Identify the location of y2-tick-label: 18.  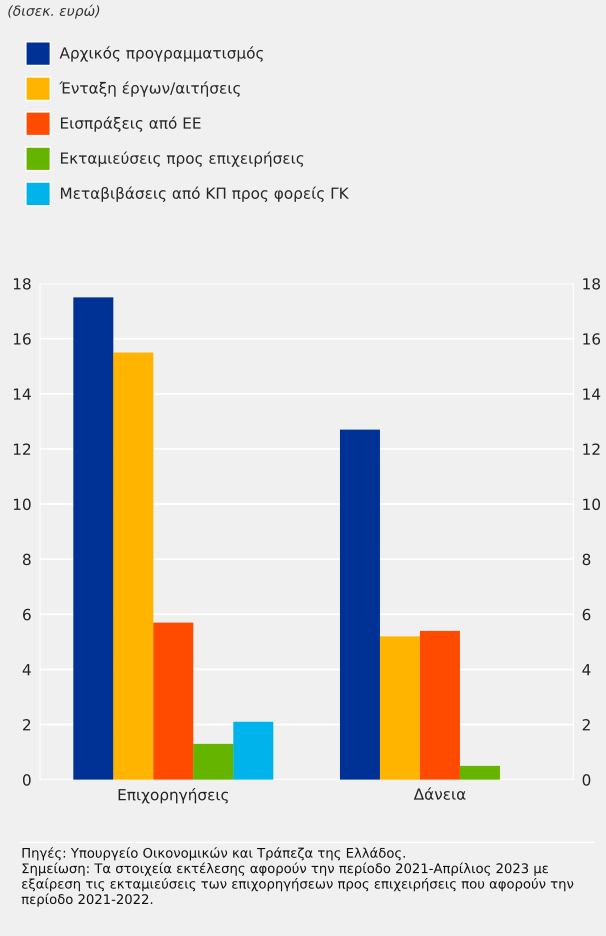
(591, 284).